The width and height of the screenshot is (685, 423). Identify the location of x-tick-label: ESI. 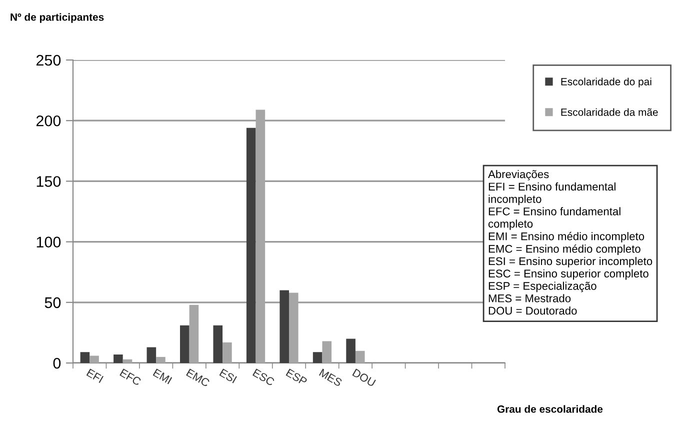
(228, 376).